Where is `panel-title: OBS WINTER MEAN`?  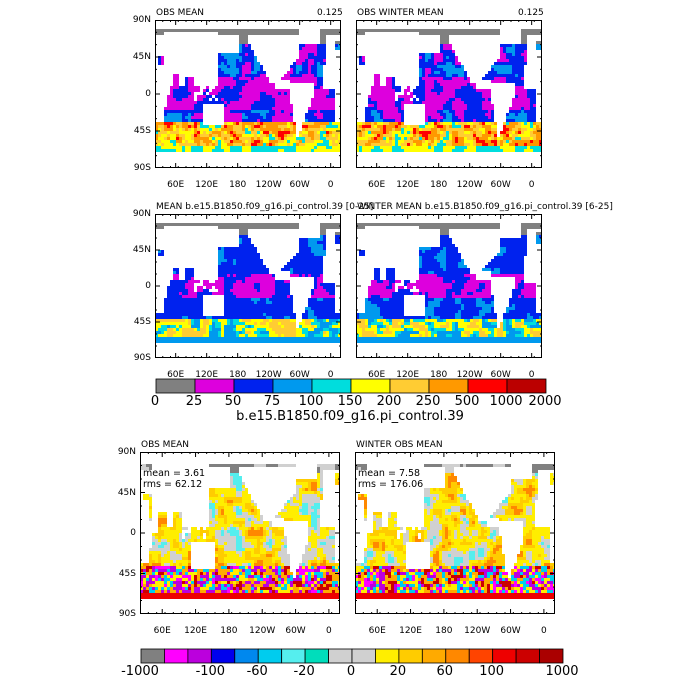 panel-title: OBS WINTER MEAN is located at coordinates (400, 13).